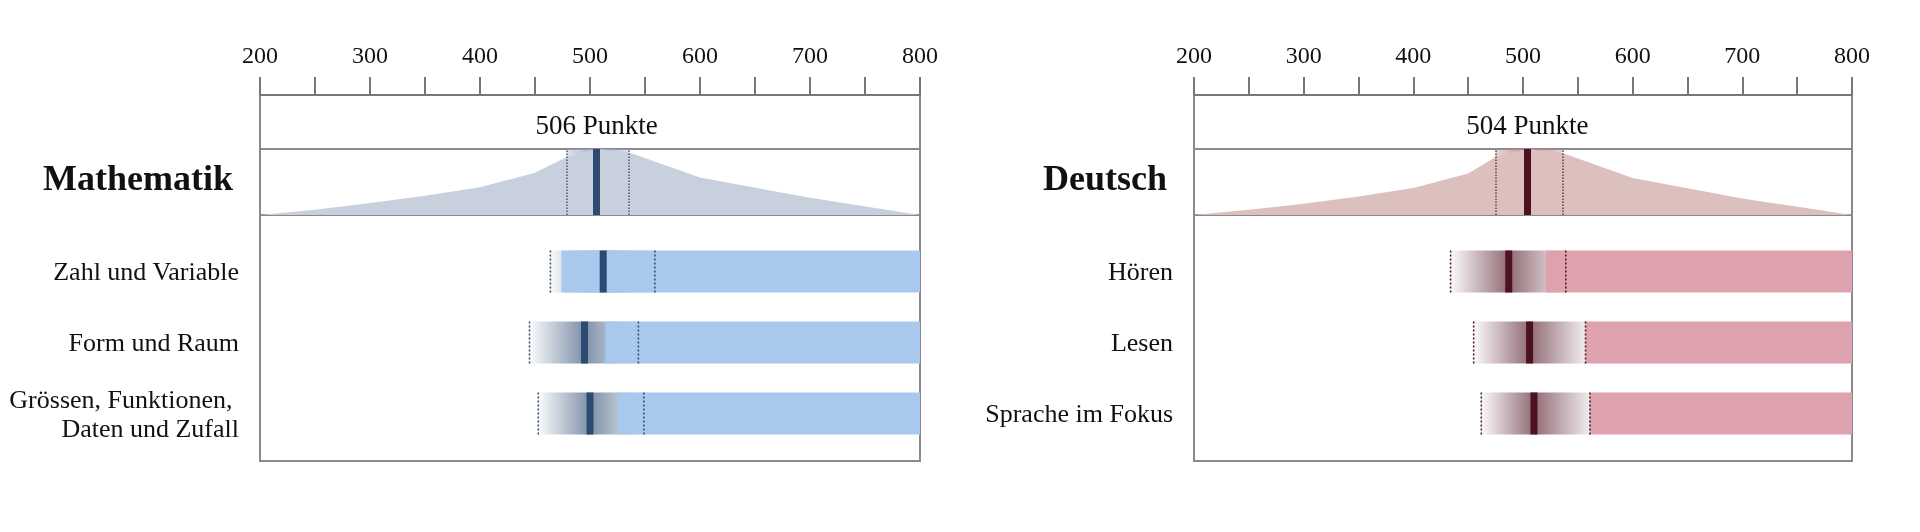  Describe the element at coordinates (1141, 342) in the screenshot. I see `y-tick-label: Lesen` at that location.